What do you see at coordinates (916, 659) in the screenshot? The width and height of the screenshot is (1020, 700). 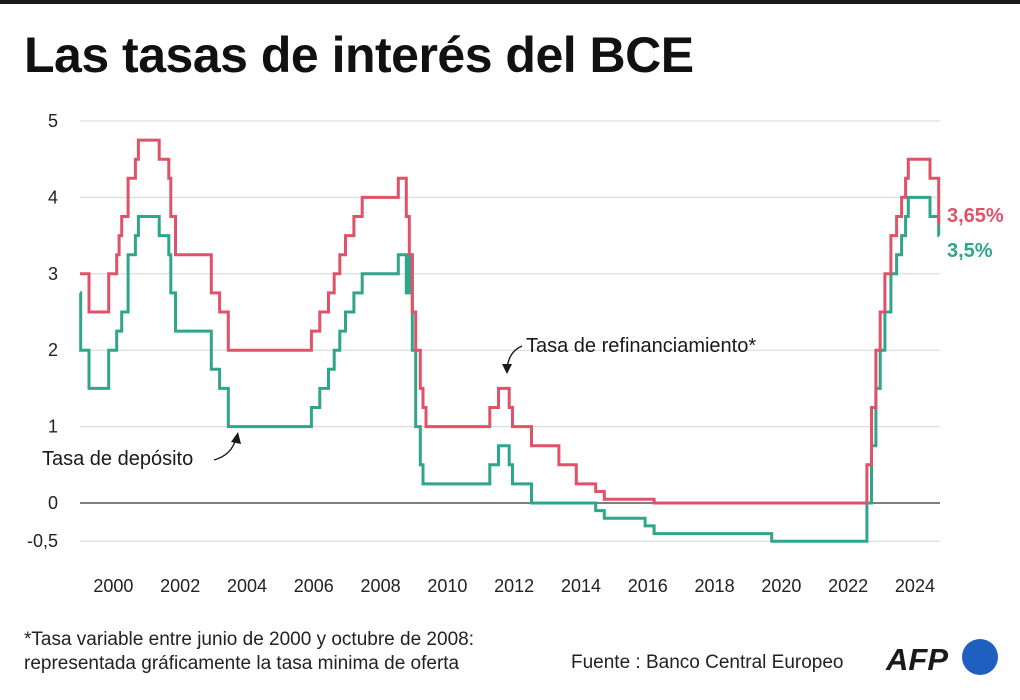 I see `afp-logo-text: AFP` at bounding box center [916, 659].